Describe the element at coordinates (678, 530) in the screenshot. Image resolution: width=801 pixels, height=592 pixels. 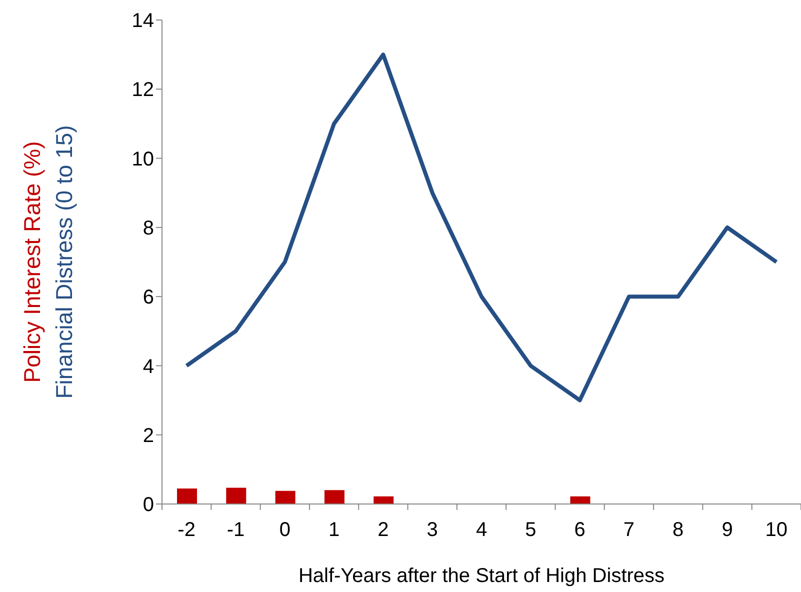
I see `x-tick-label: 8` at that location.